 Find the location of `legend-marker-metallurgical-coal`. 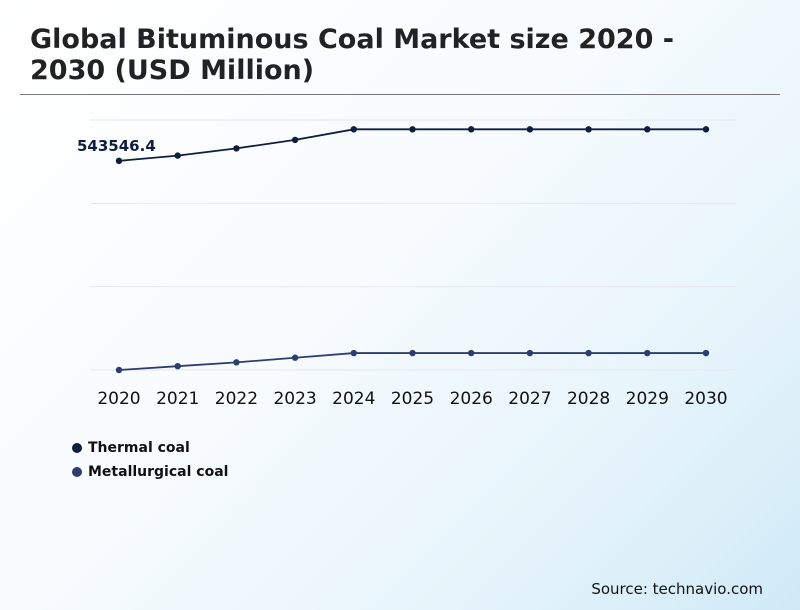

legend-marker-metallurgical-coal is located at coordinates (77, 472).